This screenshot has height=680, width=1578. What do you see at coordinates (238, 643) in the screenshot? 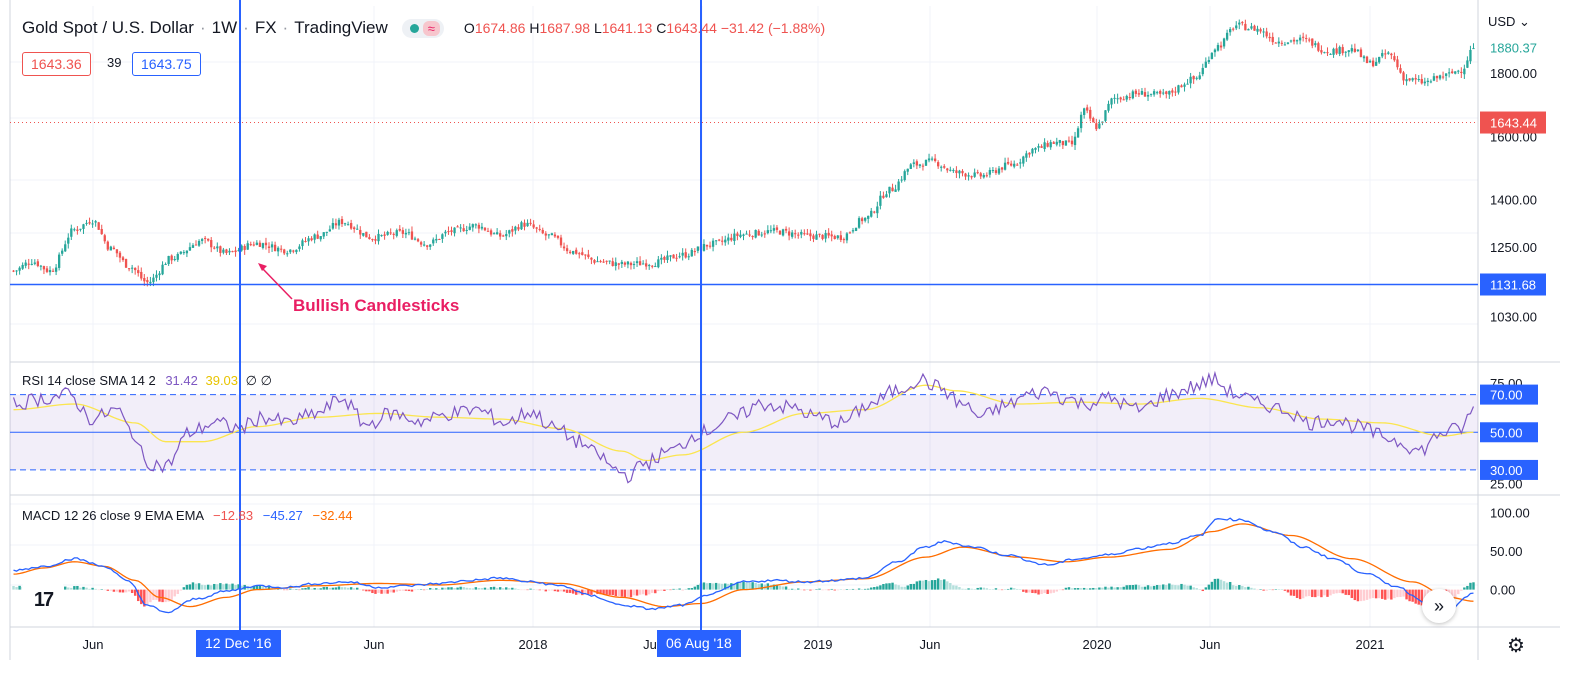
I see `crosshair-date-label-1: 12 Dec '16` at bounding box center [238, 643].